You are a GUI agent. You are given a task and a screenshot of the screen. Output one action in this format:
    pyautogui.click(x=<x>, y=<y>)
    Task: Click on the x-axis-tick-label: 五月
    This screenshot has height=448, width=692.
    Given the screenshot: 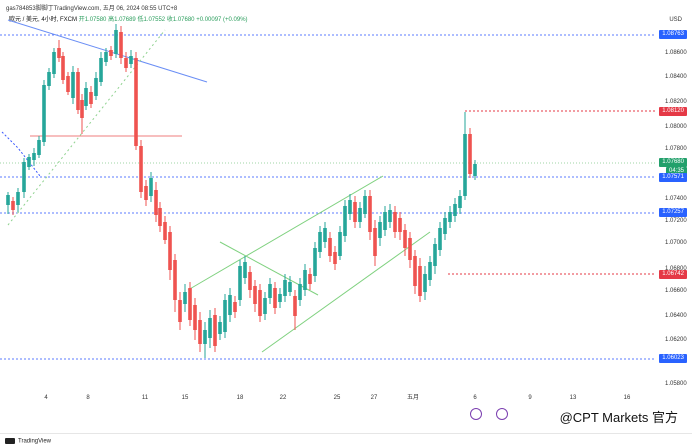 What is the action you would take?
    pyautogui.click(x=413, y=397)
    